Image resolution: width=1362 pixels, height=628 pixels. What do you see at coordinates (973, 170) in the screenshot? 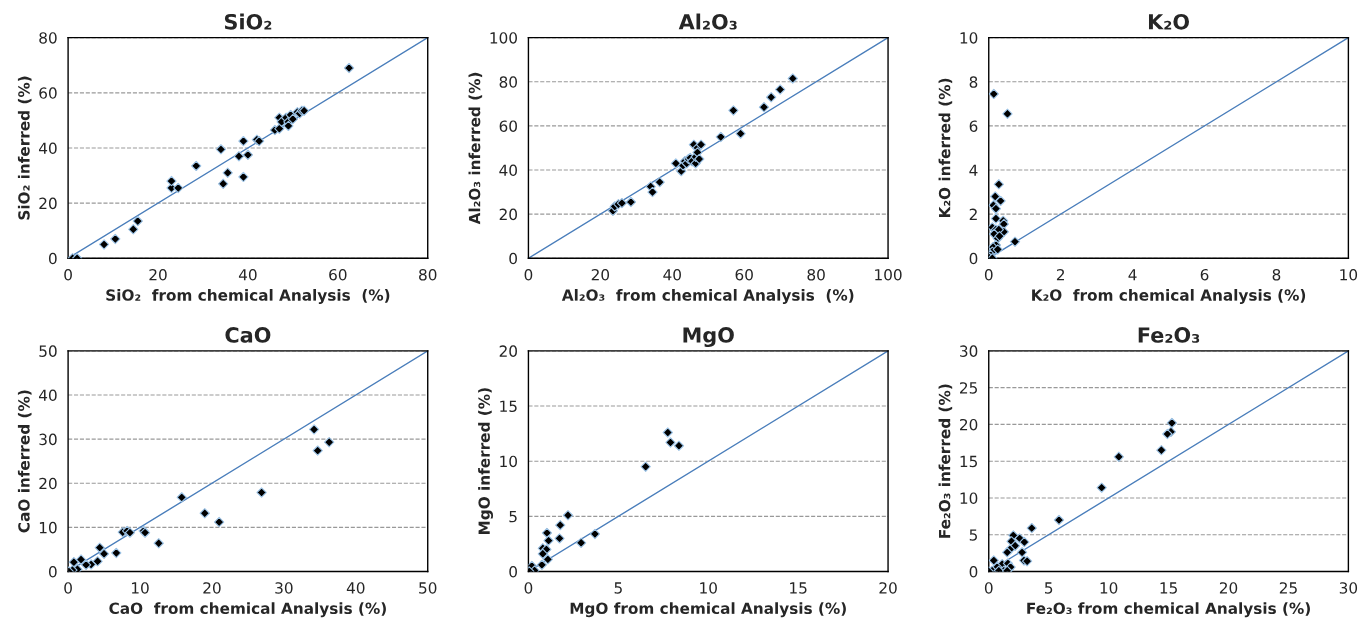
I see `y-tick-label: 4` at bounding box center [973, 170].